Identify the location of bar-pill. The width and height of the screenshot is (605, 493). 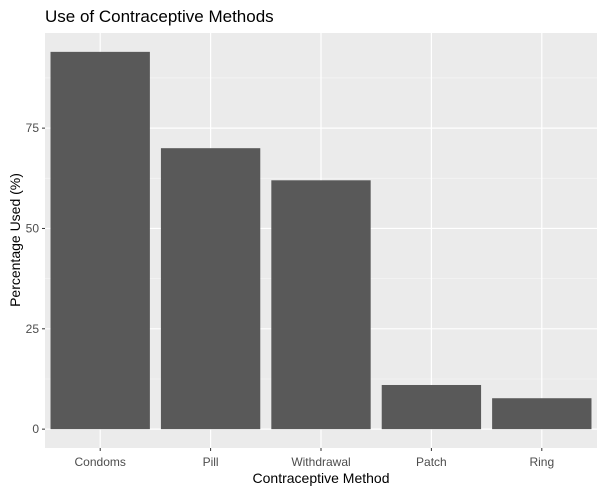
(210, 289).